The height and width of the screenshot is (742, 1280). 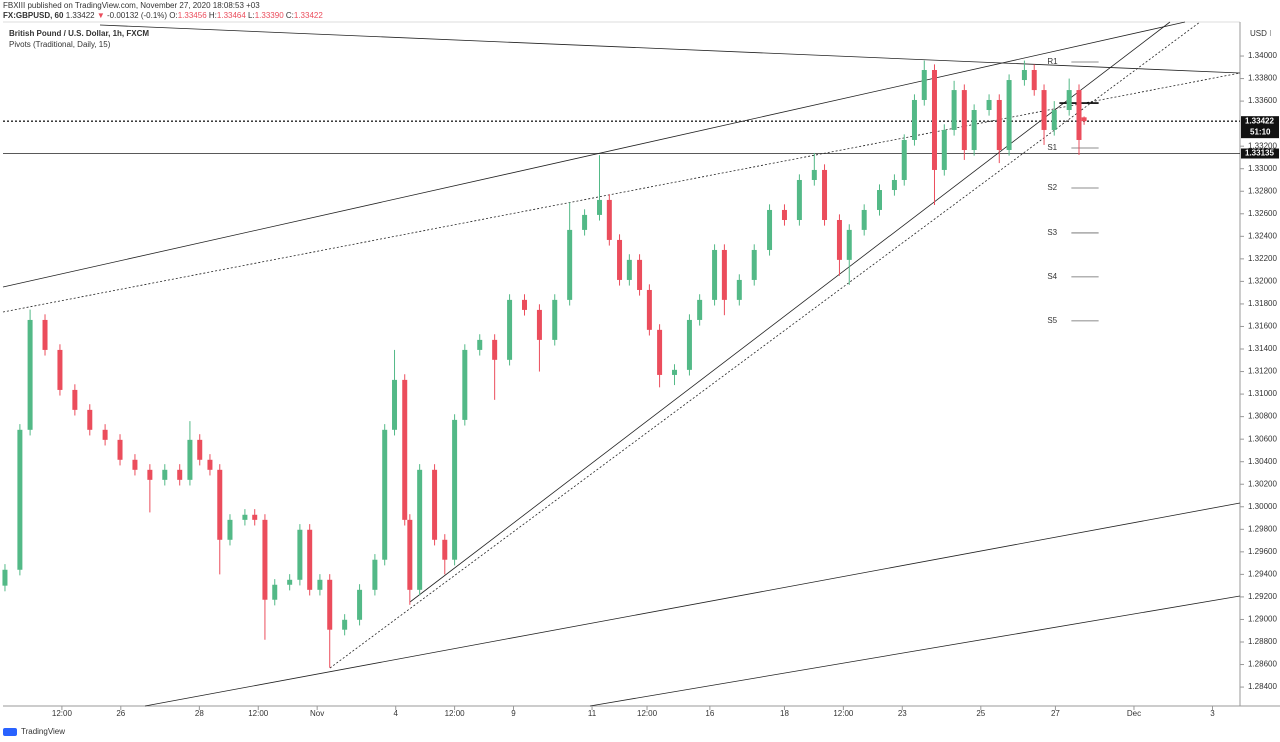 What do you see at coordinates (1212, 713) in the screenshot?
I see `x-tick-label: 3` at bounding box center [1212, 713].